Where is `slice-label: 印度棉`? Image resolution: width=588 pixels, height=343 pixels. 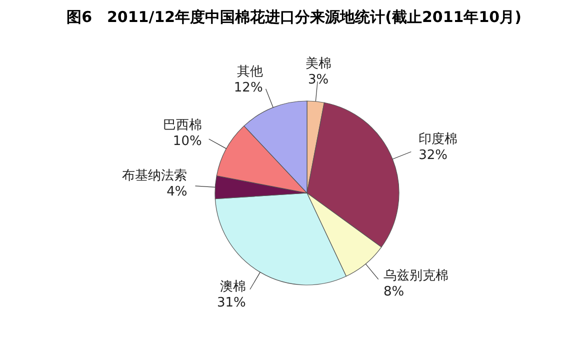
slice-label: 印度棉 is located at coordinates (438, 138).